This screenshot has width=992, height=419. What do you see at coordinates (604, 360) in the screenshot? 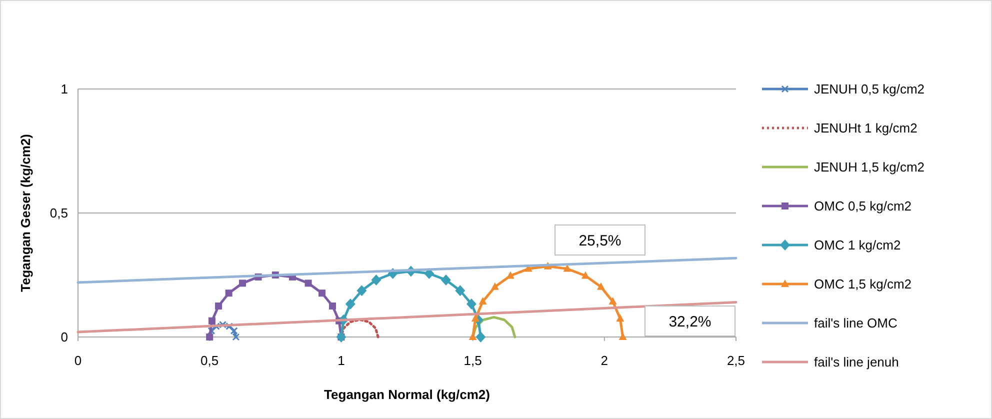
I see `x-tick-label: 2` at bounding box center [604, 360].